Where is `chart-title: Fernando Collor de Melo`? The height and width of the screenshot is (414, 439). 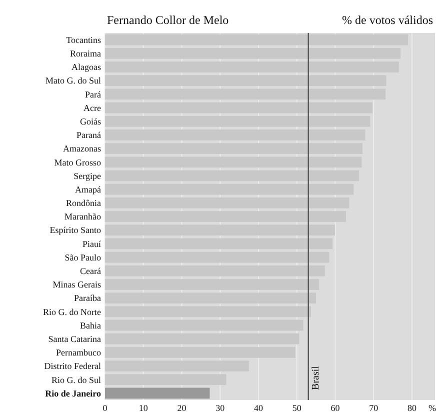 chart-title: Fernando Collor de Melo is located at coordinates (168, 20).